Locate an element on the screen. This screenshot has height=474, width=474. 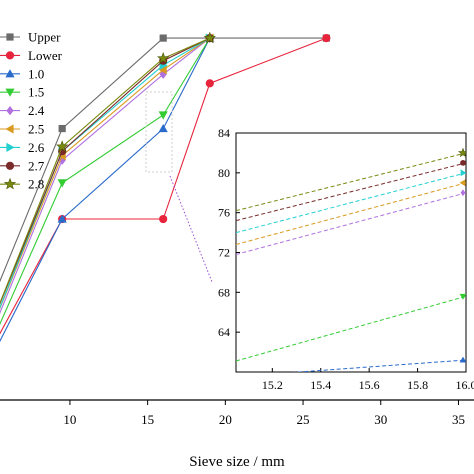
x-tick-label: 10 is located at coordinates (69, 419).